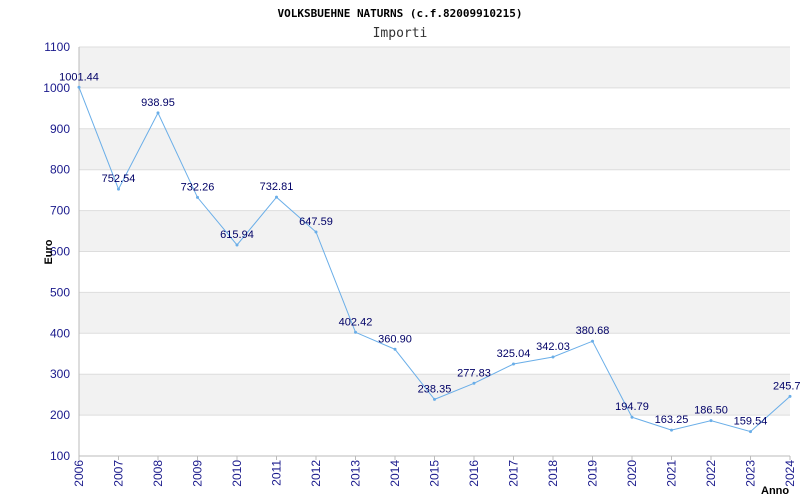  What do you see at coordinates (593, 473) in the screenshot?
I see `x-tick-label: 2019` at bounding box center [593, 473].